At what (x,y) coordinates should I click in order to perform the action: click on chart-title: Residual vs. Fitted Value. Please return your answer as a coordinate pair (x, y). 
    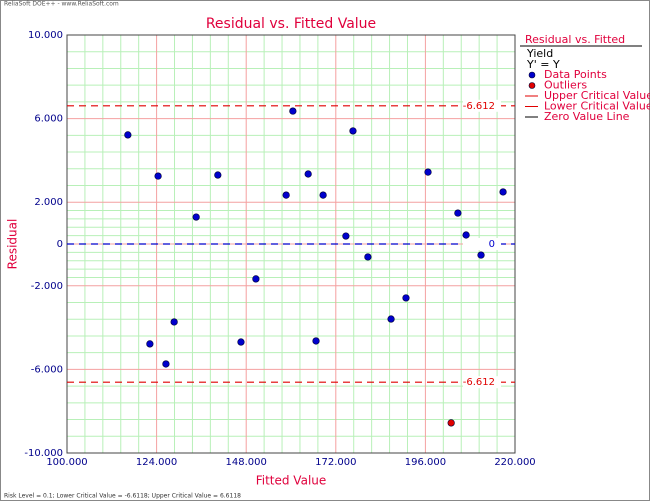
    Looking at the image, I should click on (291, 24).